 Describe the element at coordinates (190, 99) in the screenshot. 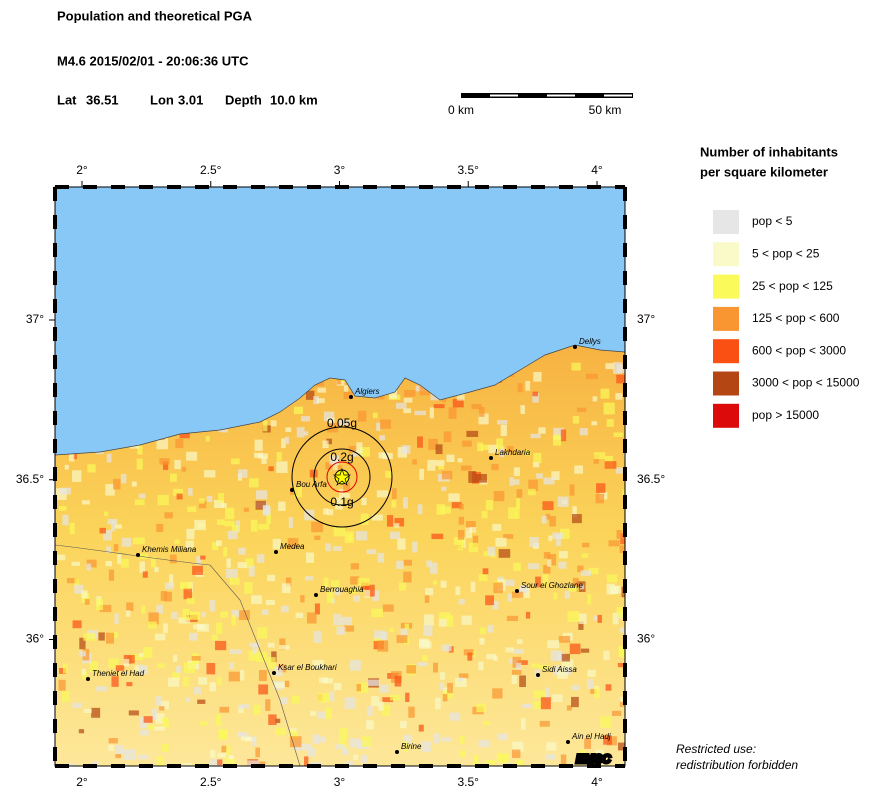

I see `lon: 3.01` at that location.